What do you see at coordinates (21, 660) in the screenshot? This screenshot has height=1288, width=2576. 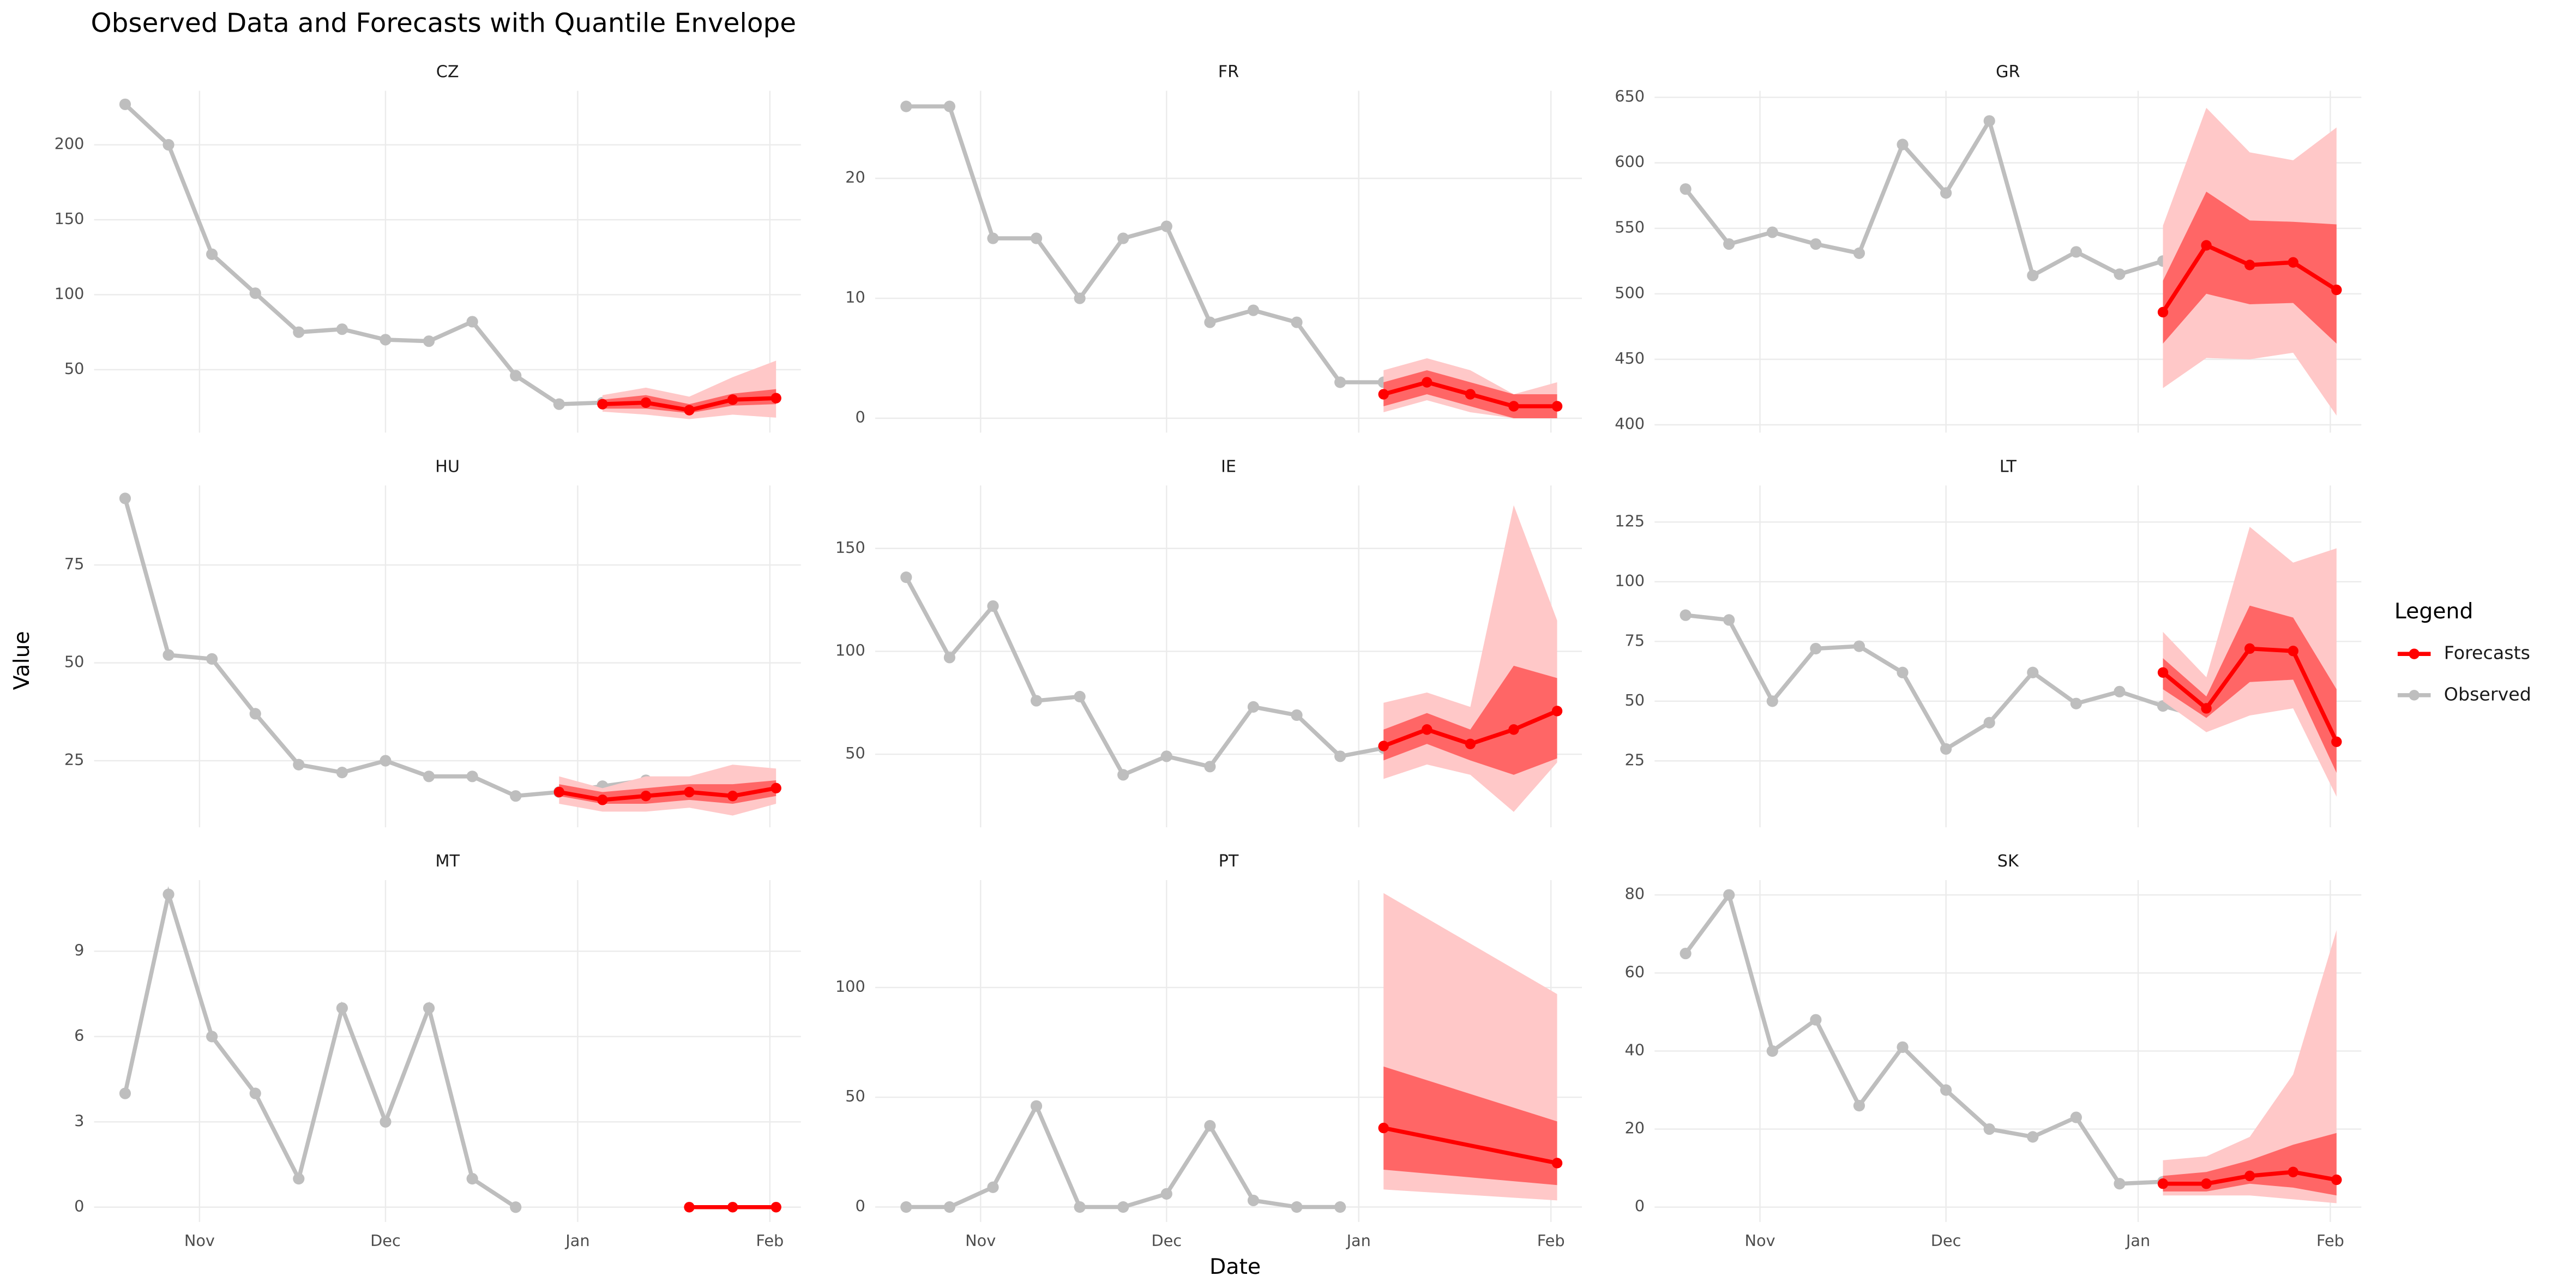 I see `y-axis-title: Value` at bounding box center [21, 660].